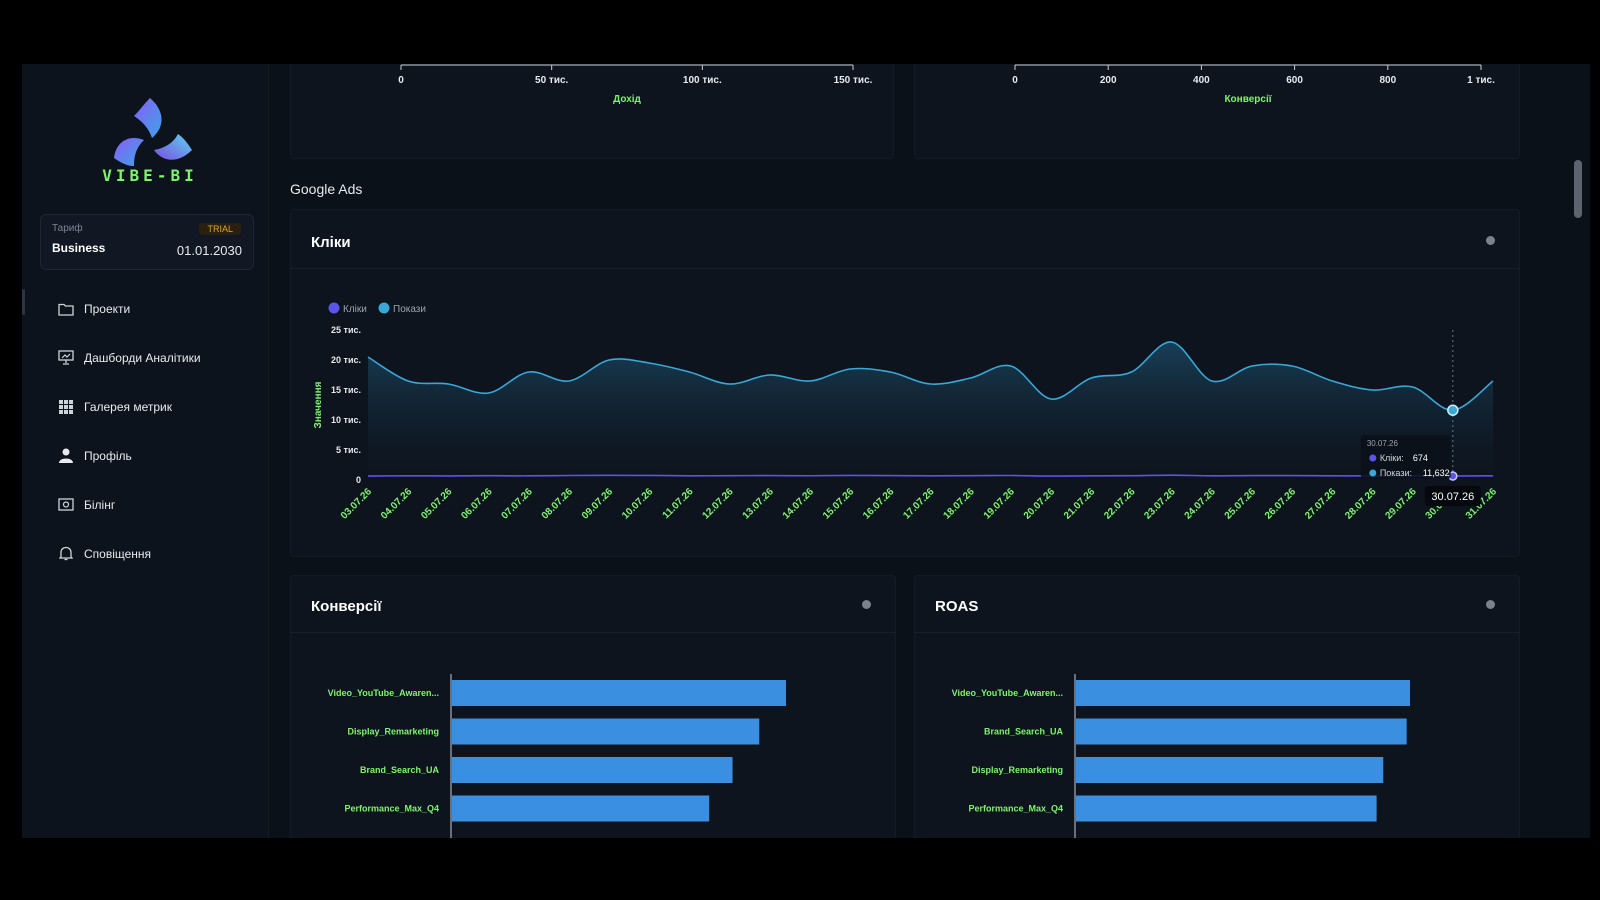 The height and width of the screenshot is (900, 1600). I want to click on x-tick-label: 17.07.26, so click(919, 504).